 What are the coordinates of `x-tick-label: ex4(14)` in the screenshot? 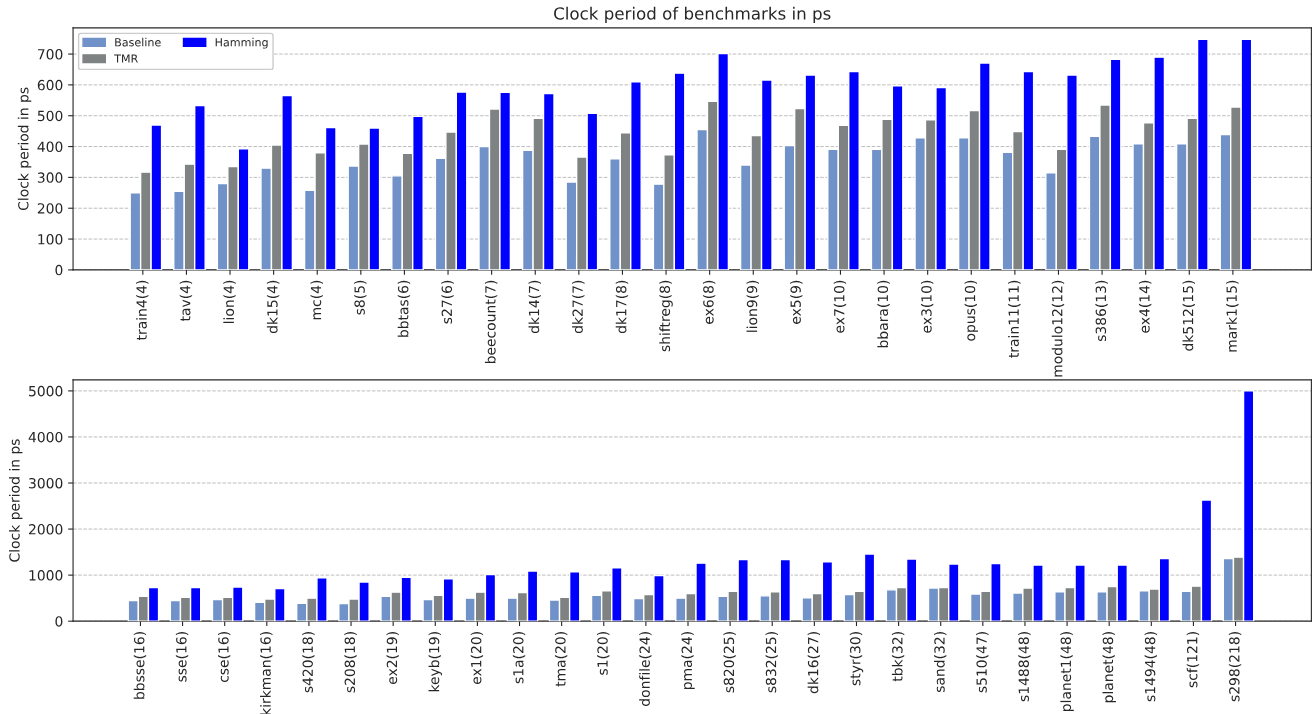 It's located at (1145, 306).